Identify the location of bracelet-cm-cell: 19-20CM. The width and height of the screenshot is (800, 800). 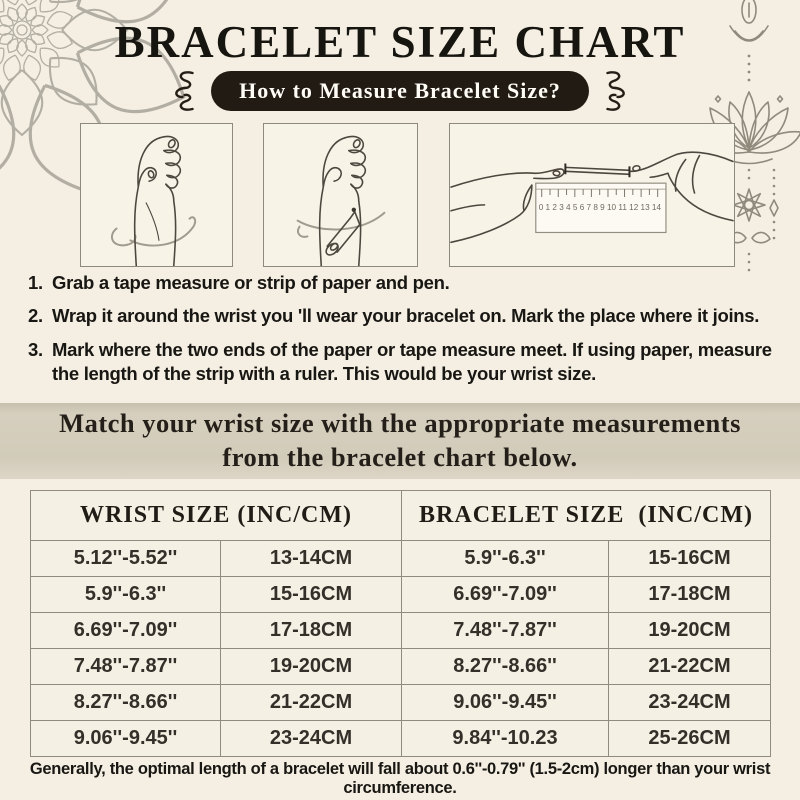
(689, 630).